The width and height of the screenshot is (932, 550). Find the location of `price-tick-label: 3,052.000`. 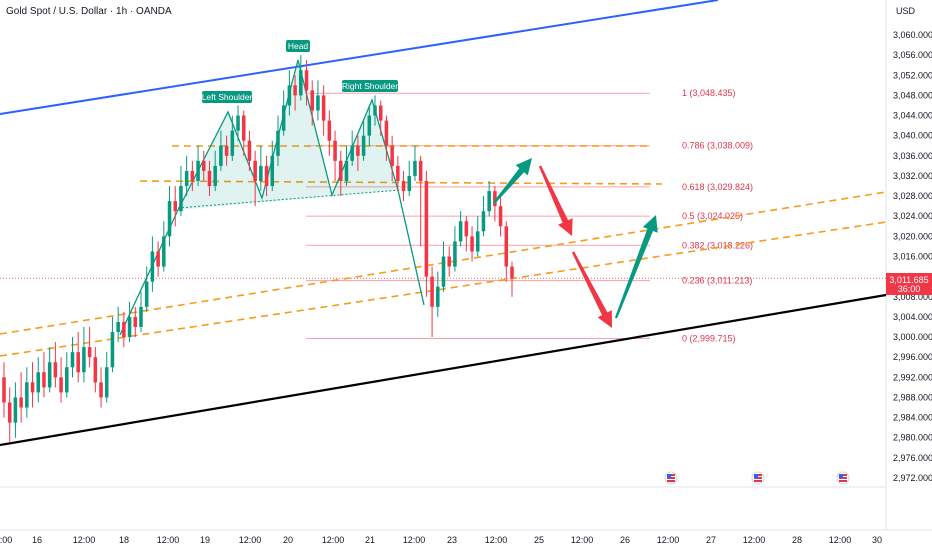

price-tick-label: 3,052.000 is located at coordinates (912, 75).